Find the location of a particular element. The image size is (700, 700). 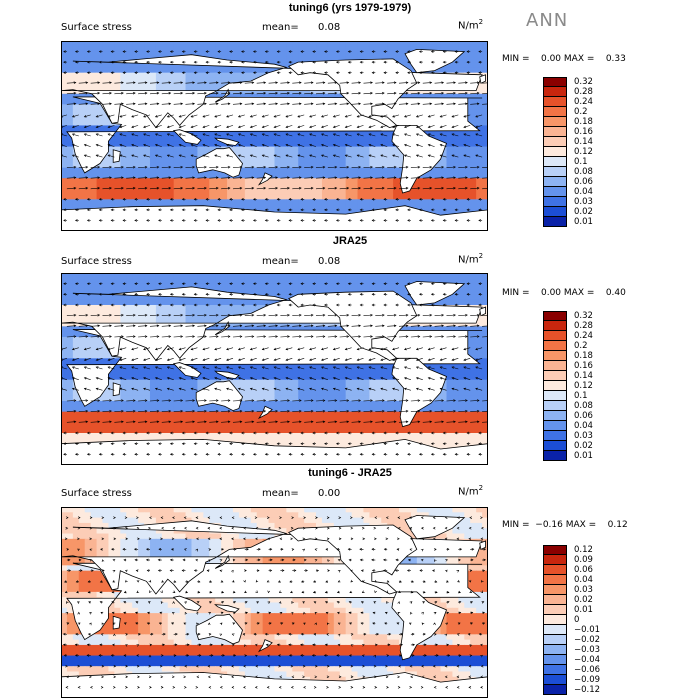

land-mass is located at coordinates (274, 218).